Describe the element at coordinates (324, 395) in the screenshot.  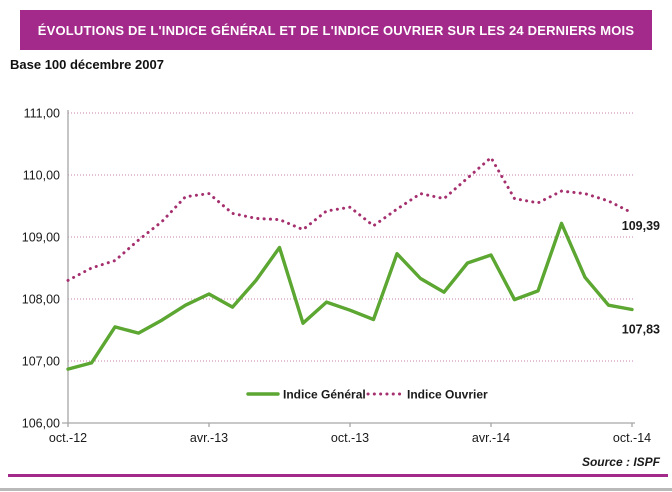
I see `legend-label: Indice Général` at that location.